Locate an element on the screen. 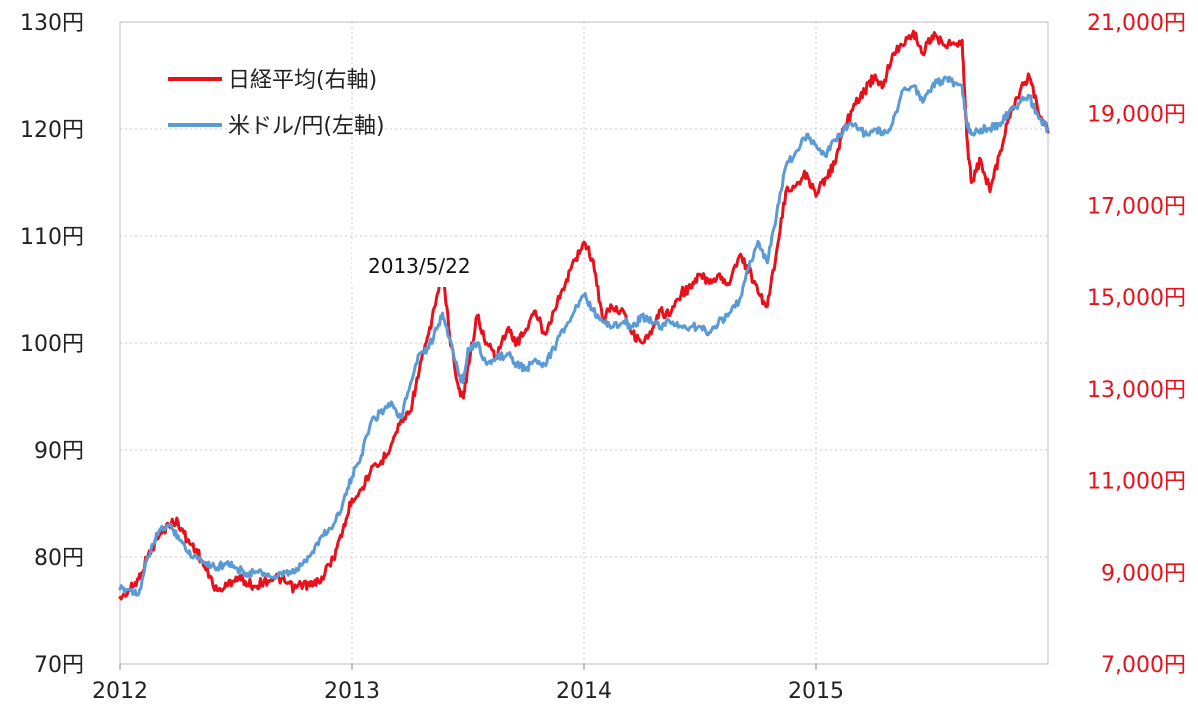  y-left-tick-label: 100円 is located at coordinates (52, 344).